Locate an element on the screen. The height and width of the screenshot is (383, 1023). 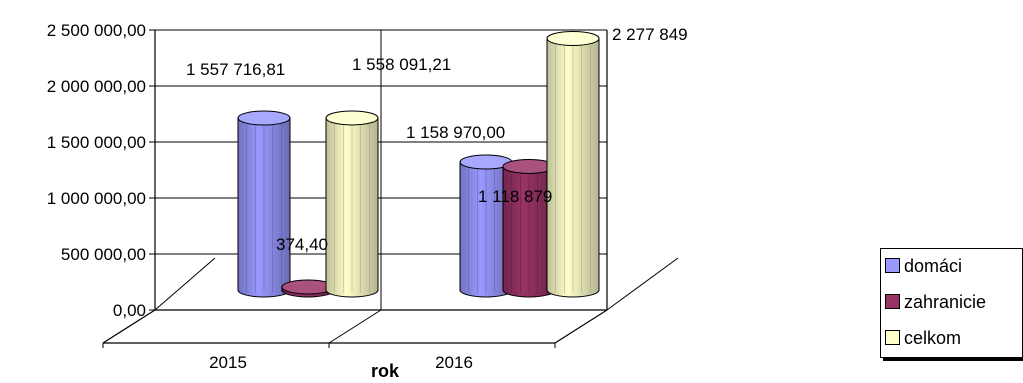
data-label: 2 277 849 is located at coordinates (650, 34).